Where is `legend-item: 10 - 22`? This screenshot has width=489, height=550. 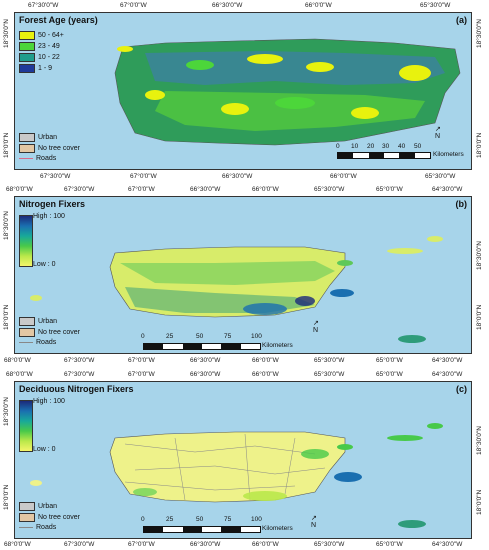 legend-item: 10 - 22 is located at coordinates (39, 57).